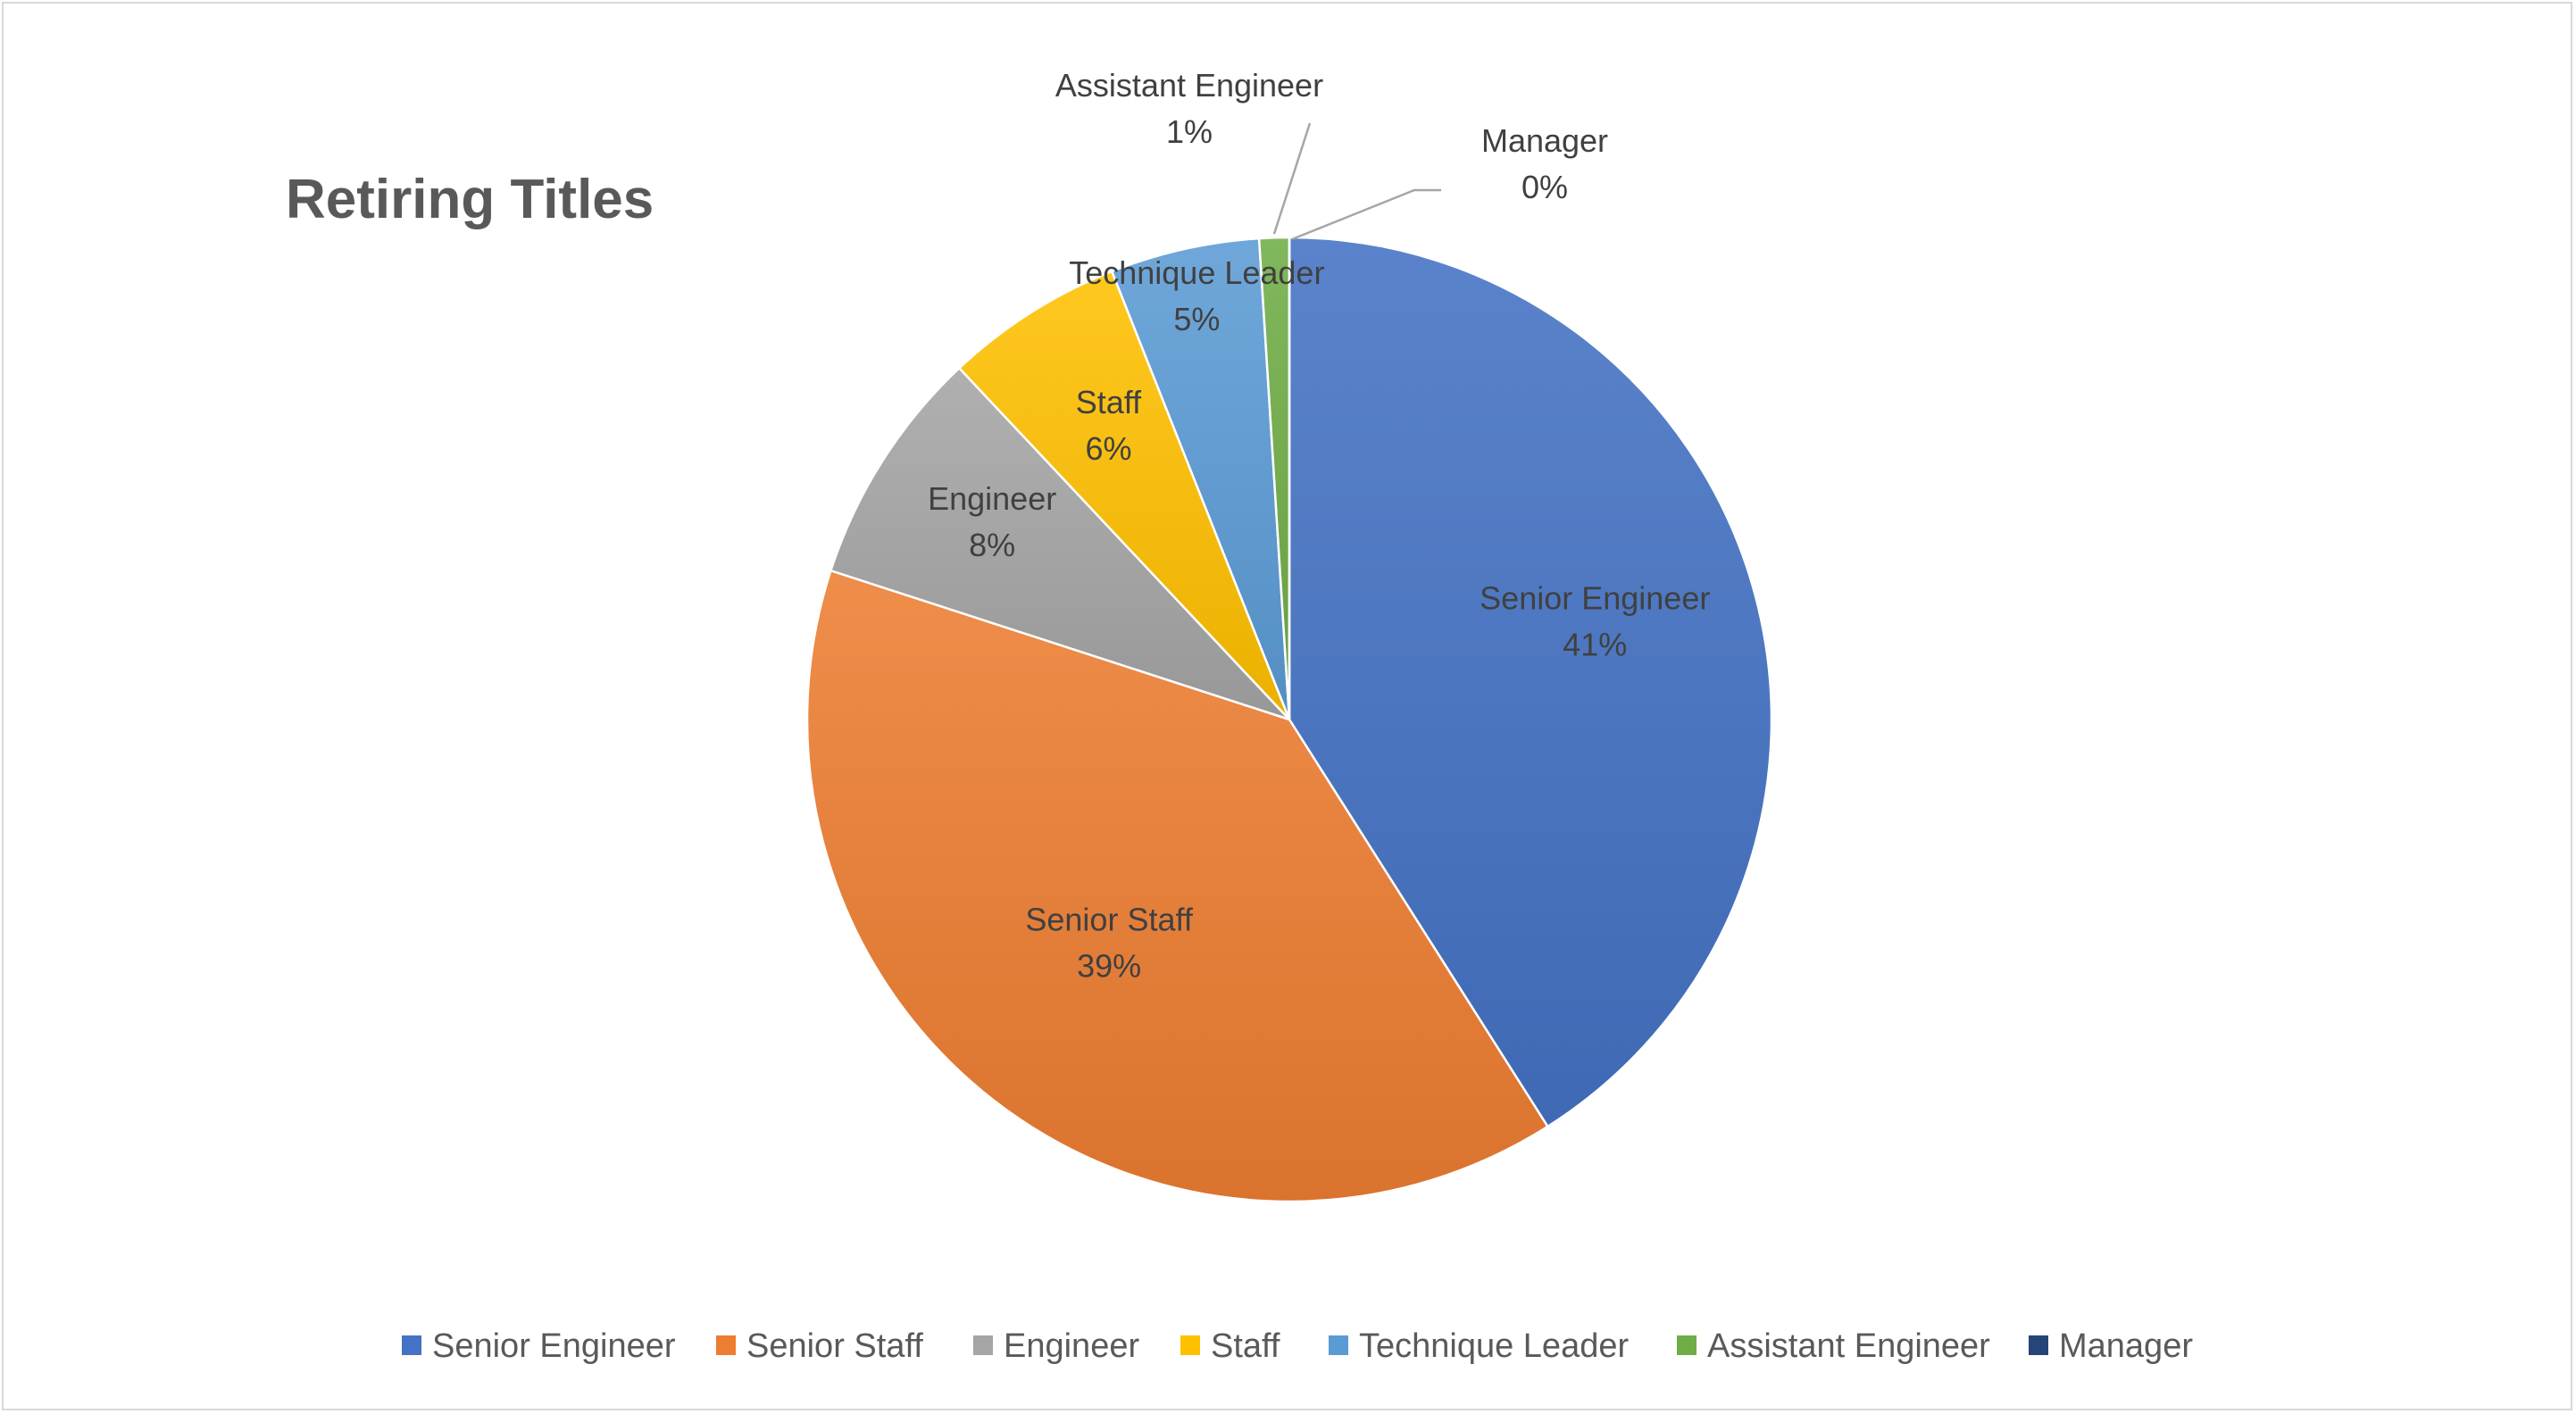 Image resolution: width=2576 pixels, height=1414 pixels. What do you see at coordinates (1595, 598) in the screenshot?
I see `slice-label-senior-engineer: Senior Engineer` at bounding box center [1595, 598].